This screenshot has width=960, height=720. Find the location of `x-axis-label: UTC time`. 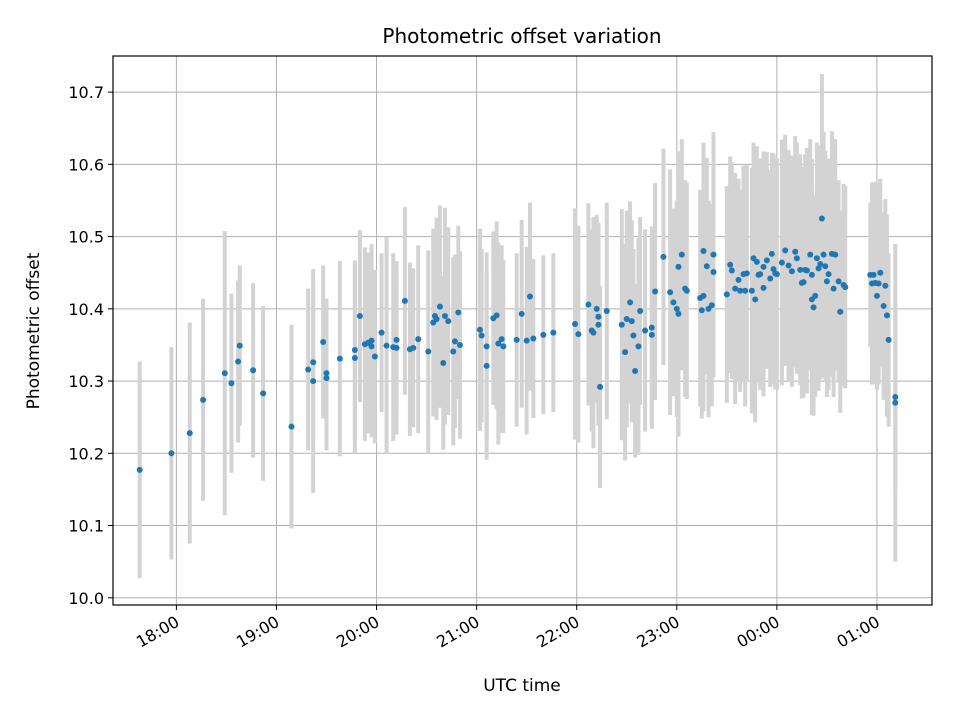

x-axis-label: UTC time is located at coordinates (522, 686).